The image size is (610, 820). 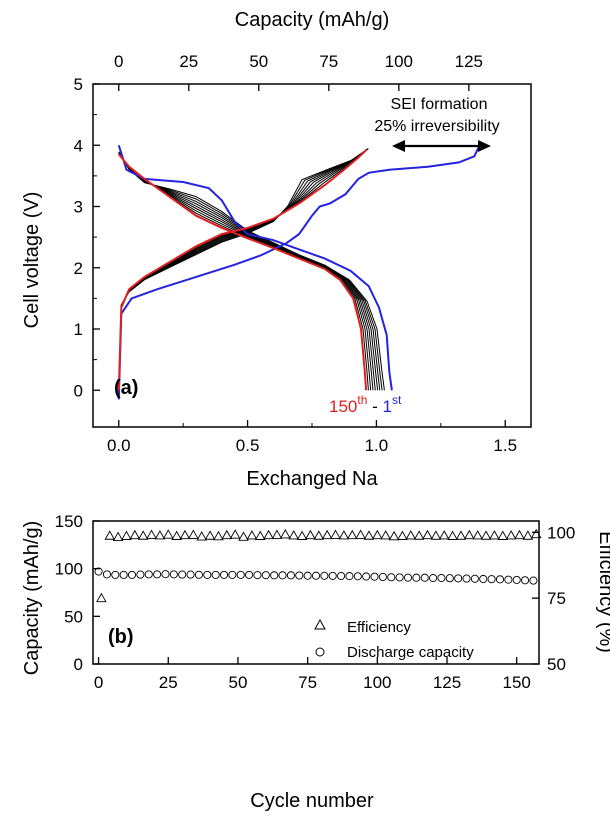 I want to click on last-cycle-charge-curve, so click(x=242, y=270).